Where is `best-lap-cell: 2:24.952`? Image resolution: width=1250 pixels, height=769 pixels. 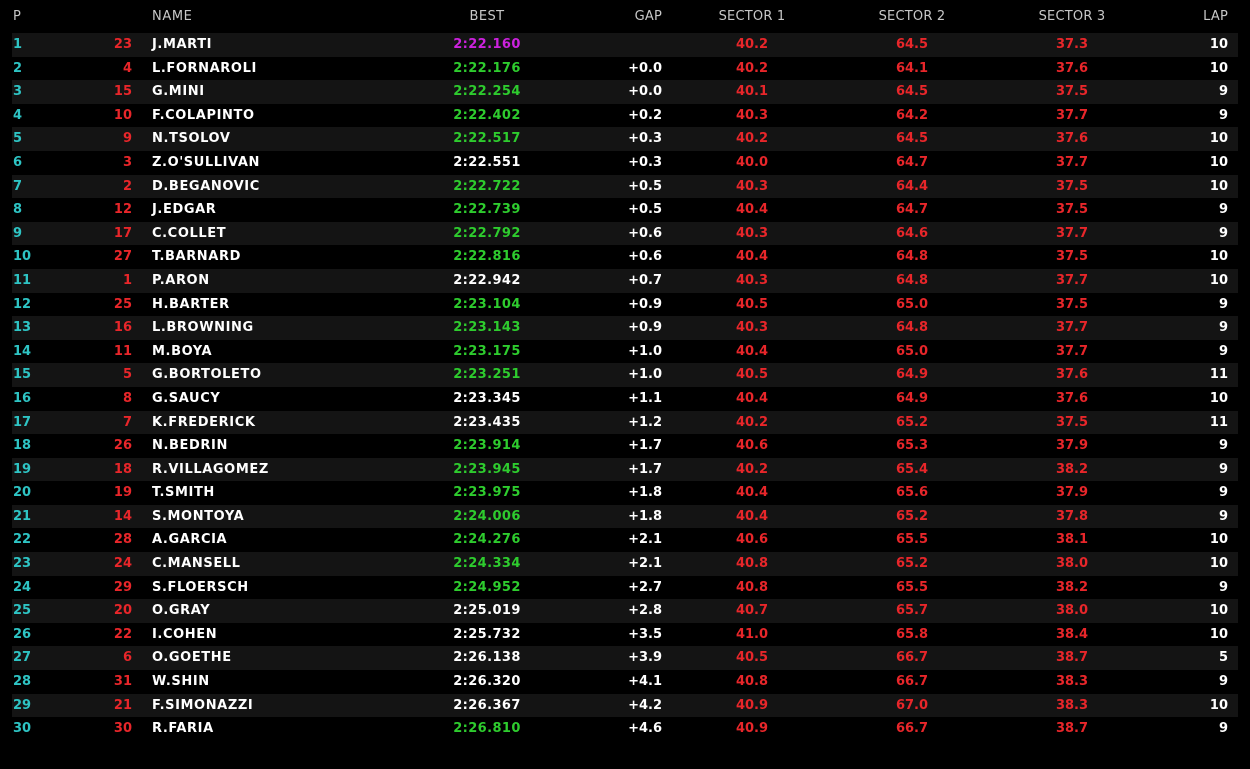
best-lap-cell: 2:24.952 is located at coordinates (487, 587).